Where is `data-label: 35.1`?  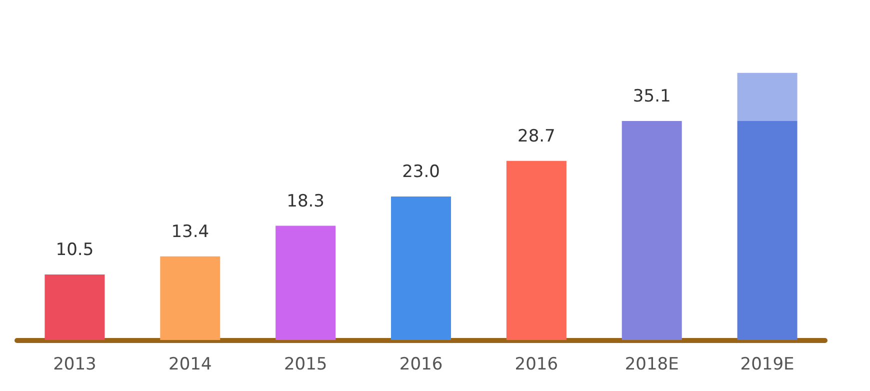
data-label: 35.1 is located at coordinates (651, 96).